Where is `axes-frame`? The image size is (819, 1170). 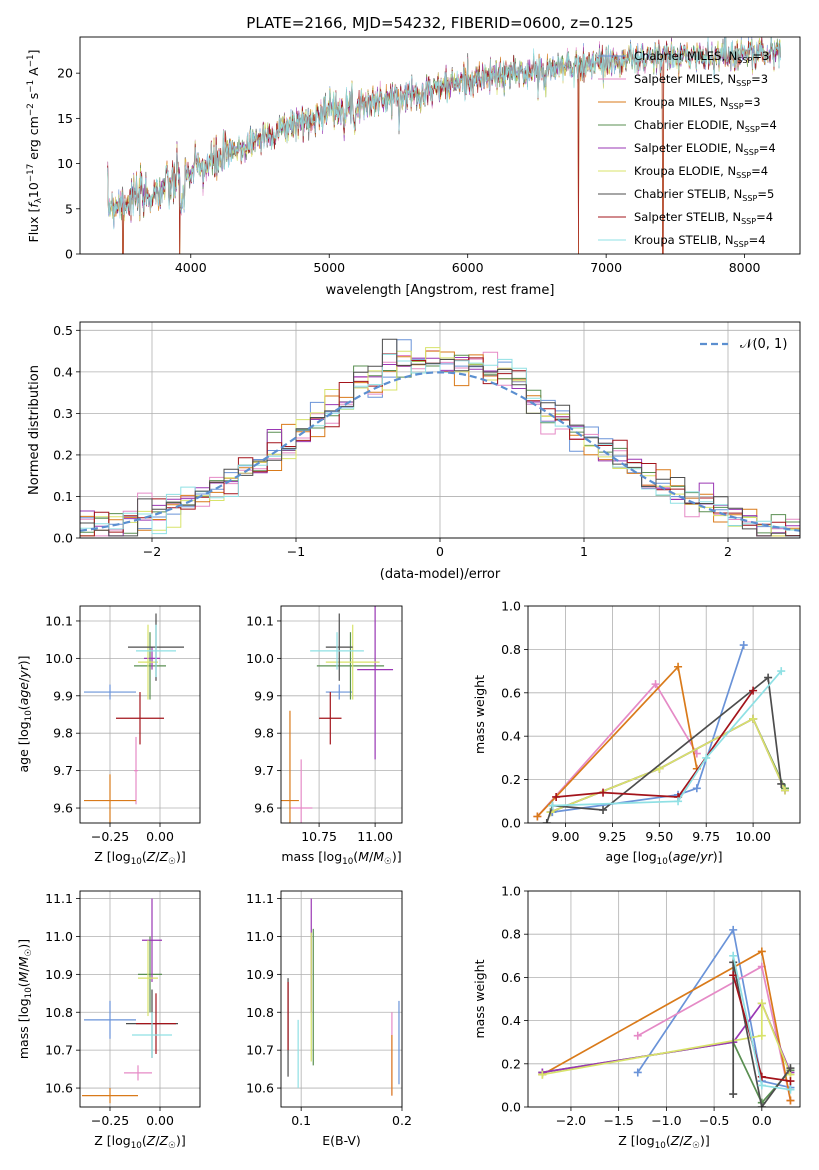 axes-frame is located at coordinates (341, 714).